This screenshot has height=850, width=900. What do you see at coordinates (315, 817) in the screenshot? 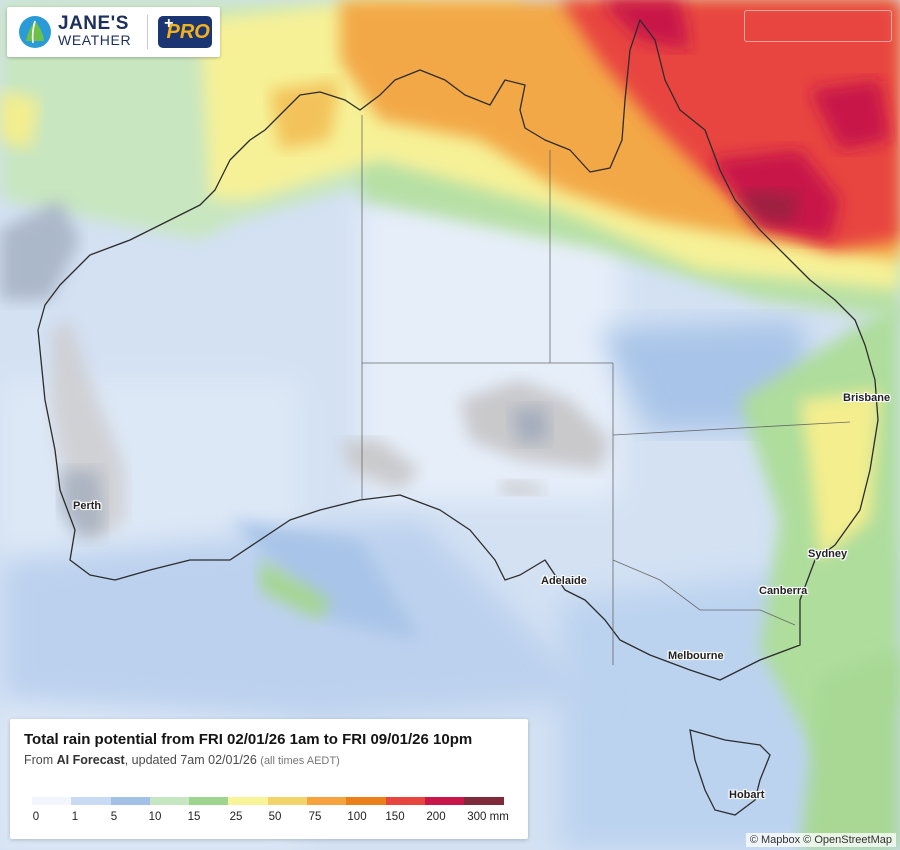
I see `legend-tick-7: 75` at bounding box center [315, 817].